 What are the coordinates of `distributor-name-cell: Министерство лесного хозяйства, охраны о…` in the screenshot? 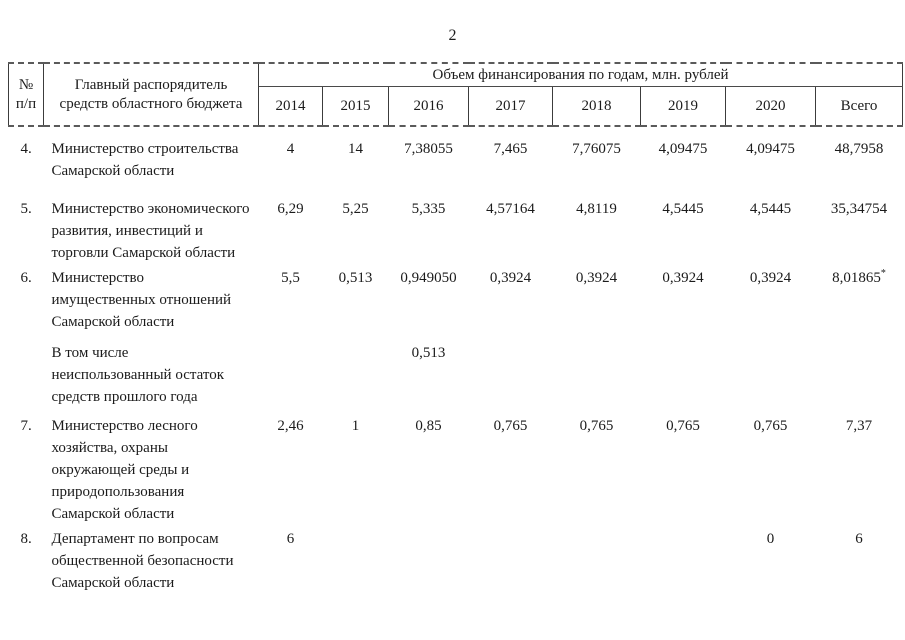 It's located at (124, 470).